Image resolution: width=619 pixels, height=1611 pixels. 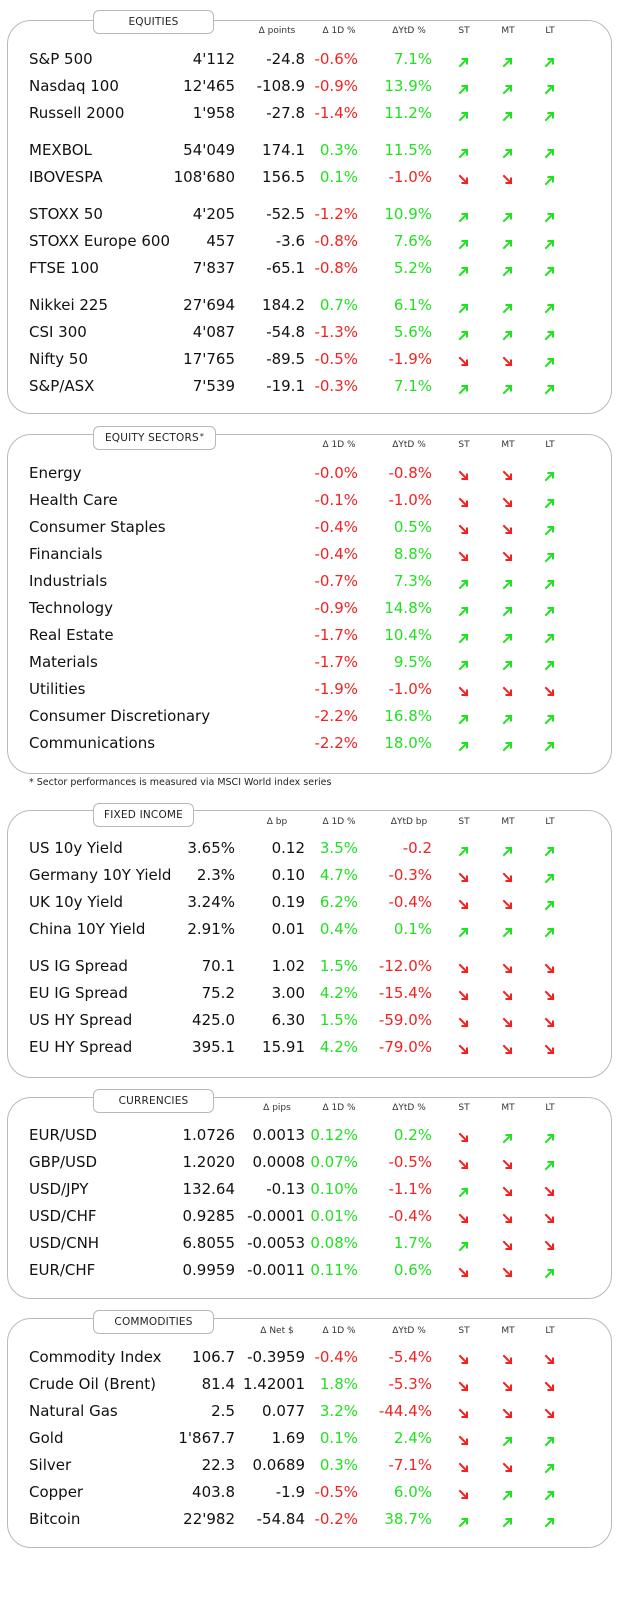 What do you see at coordinates (59, 359) in the screenshot?
I see `row-name: Nifty 50` at bounding box center [59, 359].